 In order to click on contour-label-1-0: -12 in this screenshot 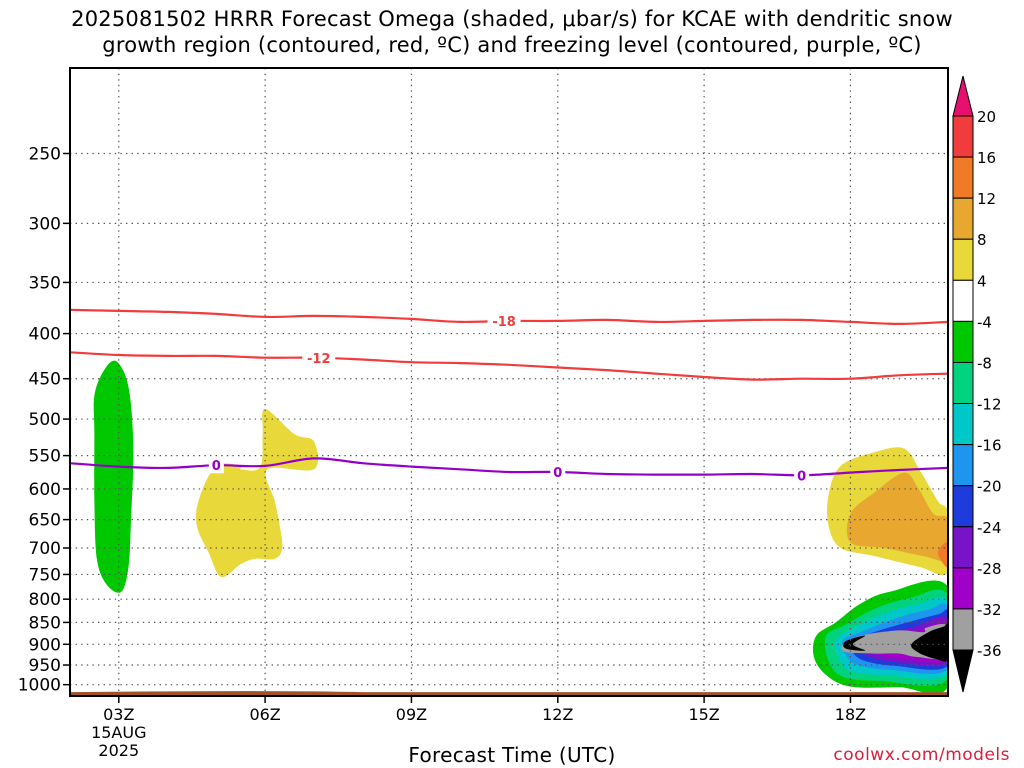, I will do `click(319, 359)`.